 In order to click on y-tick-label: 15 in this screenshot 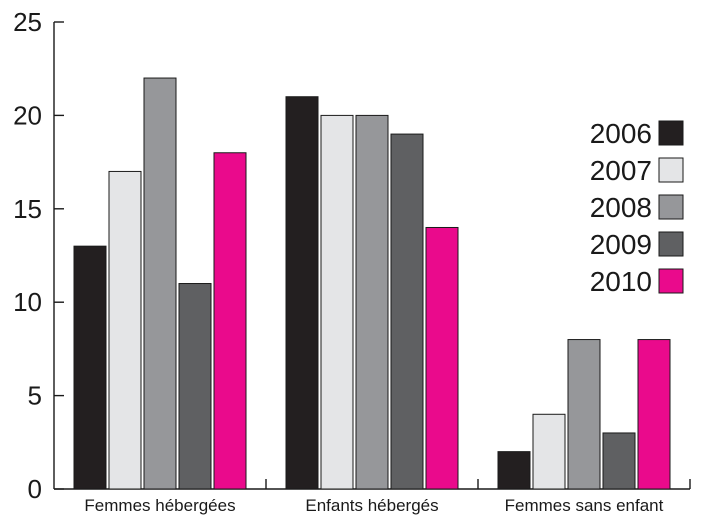, I will do `click(27, 209)`.